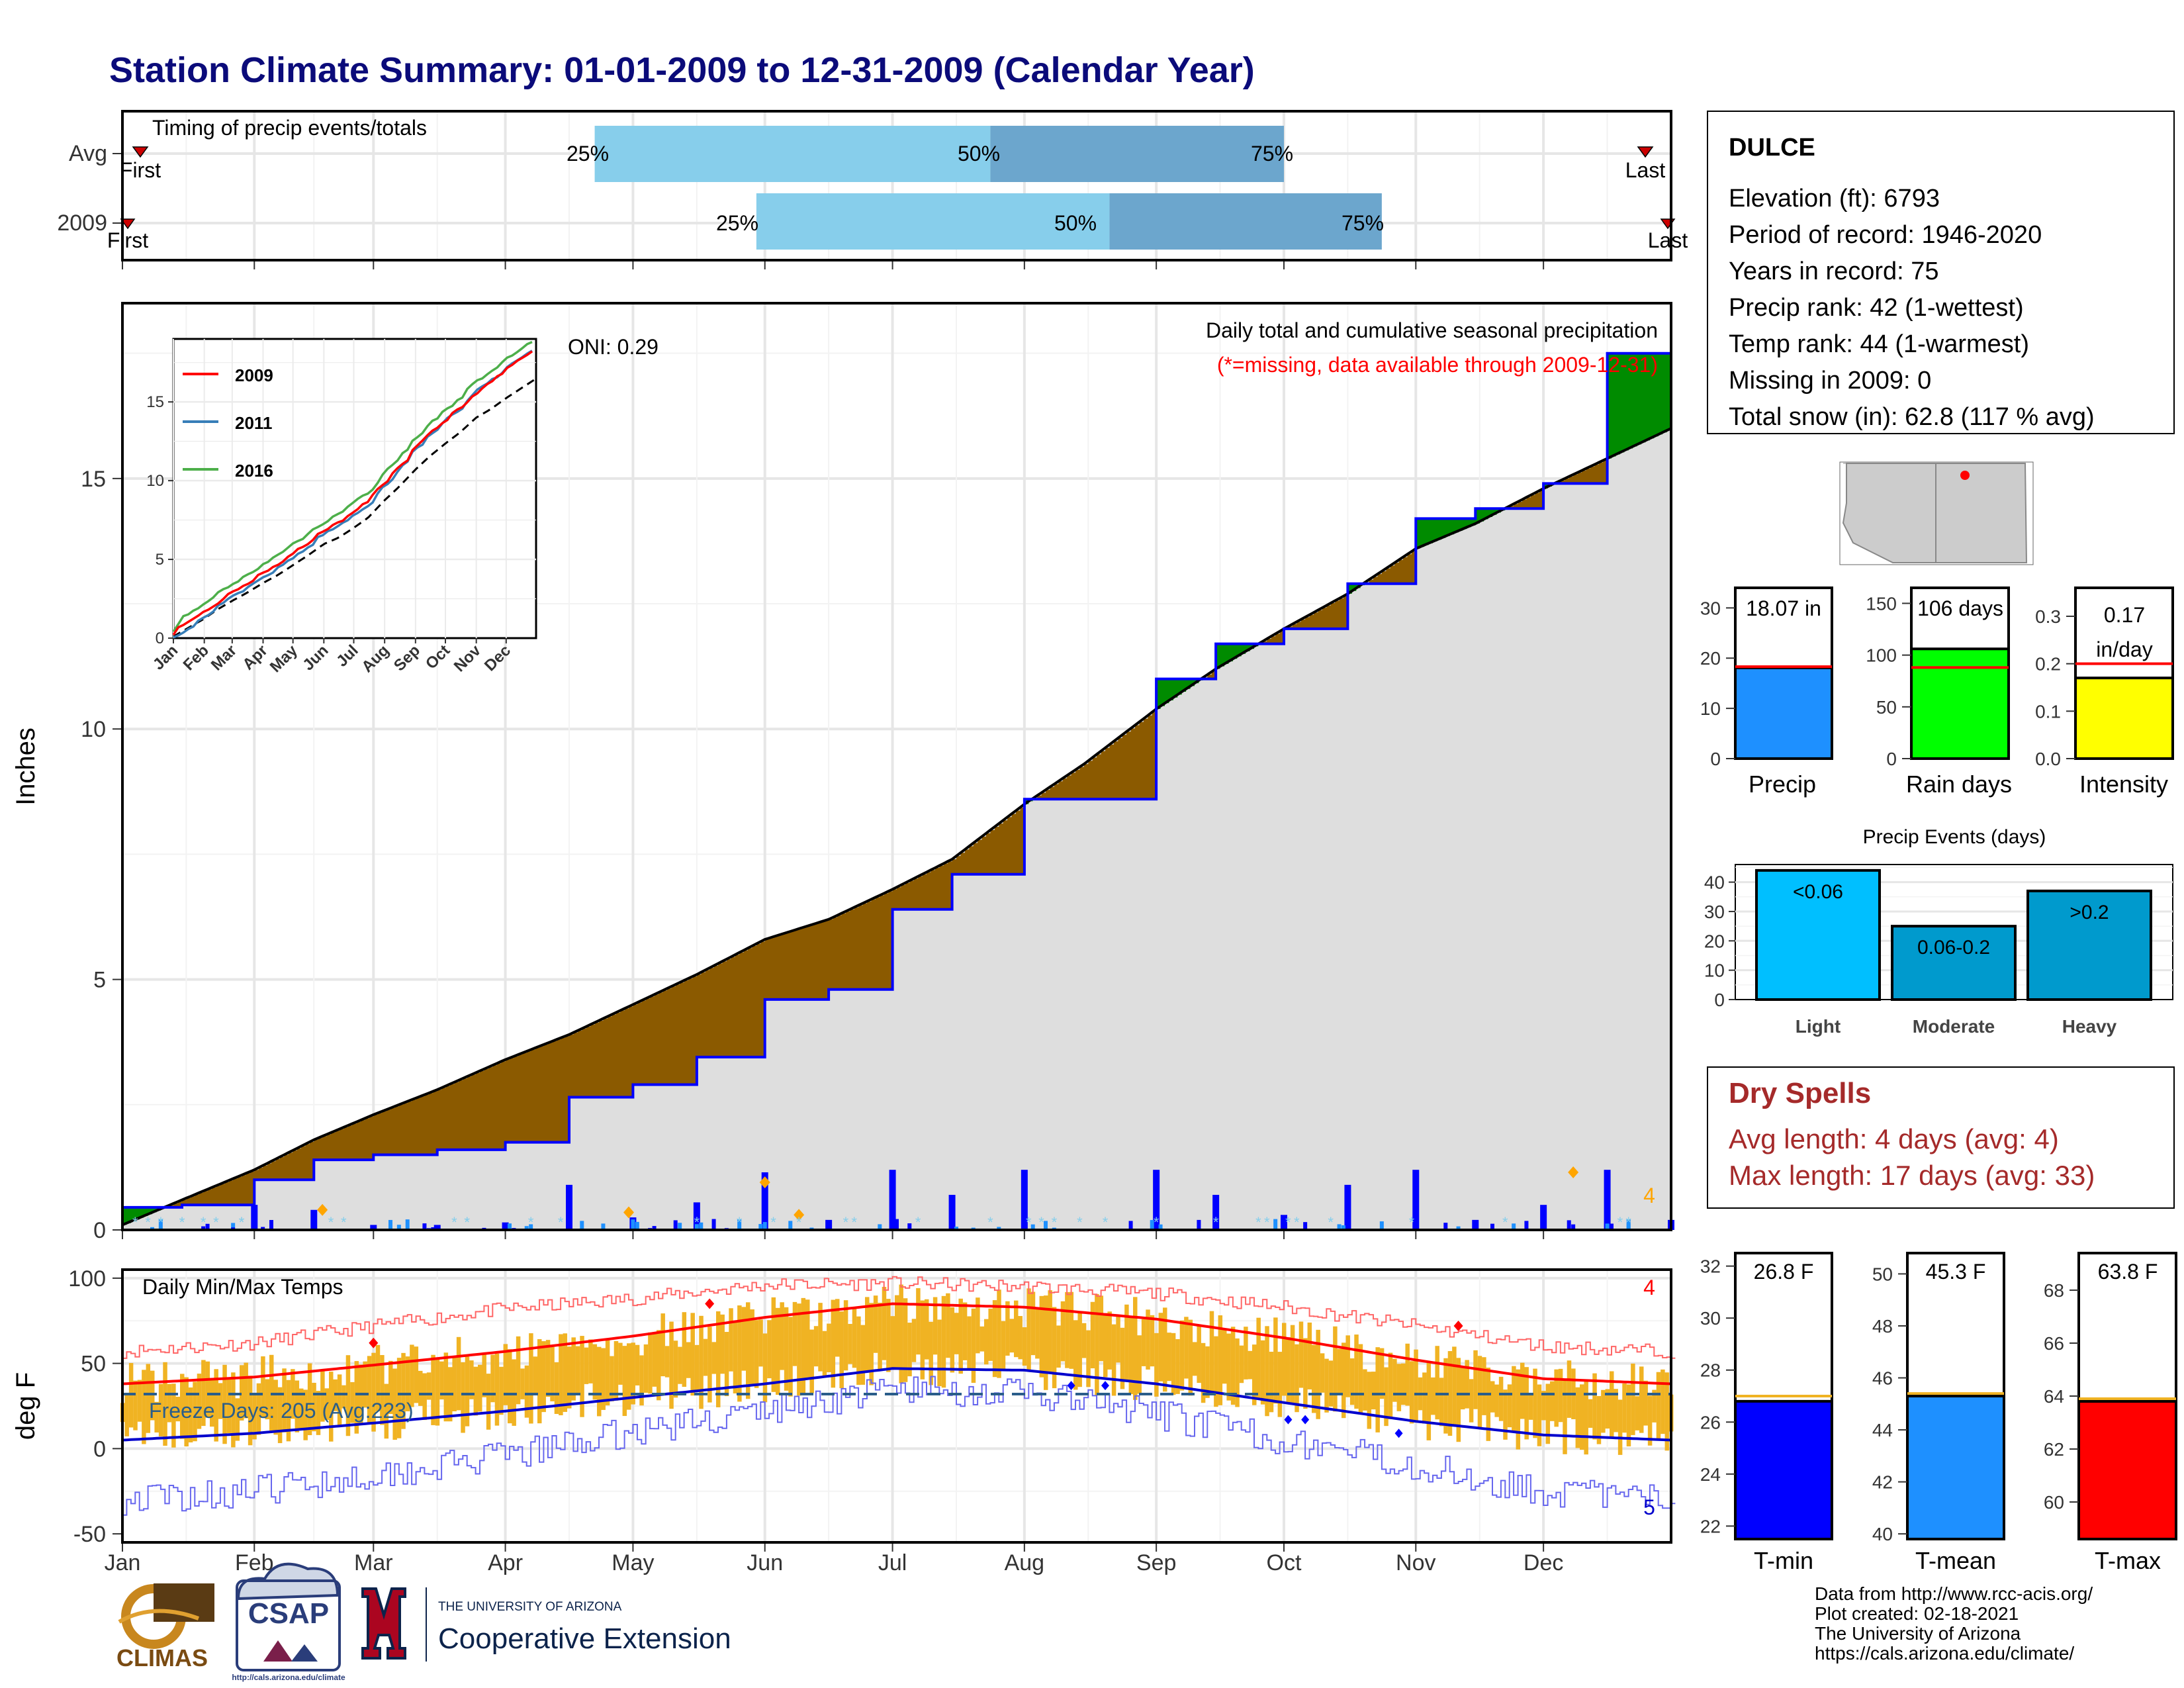 The image size is (2184, 1688). Describe the element at coordinates (1883, 1326) in the screenshot. I see `temp-summary-tick-label: 48` at that location.